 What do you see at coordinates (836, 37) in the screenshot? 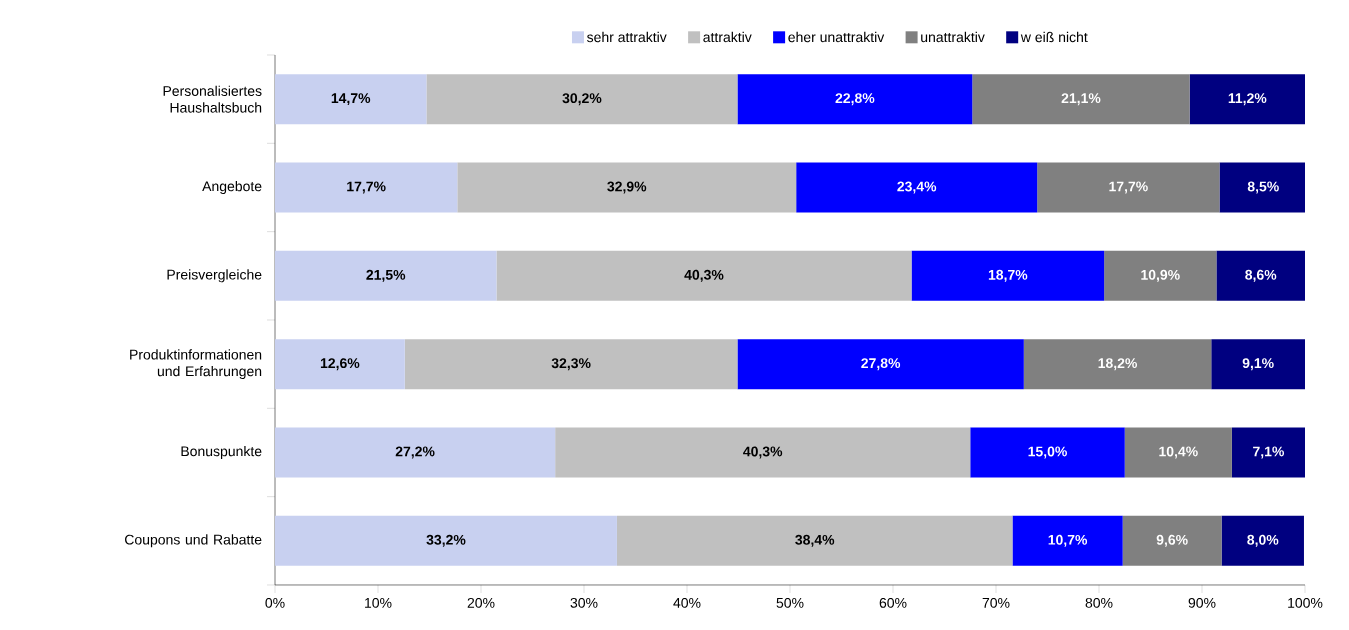
I see `legend-label: eher unattraktiv` at bounding box center [836, 37].